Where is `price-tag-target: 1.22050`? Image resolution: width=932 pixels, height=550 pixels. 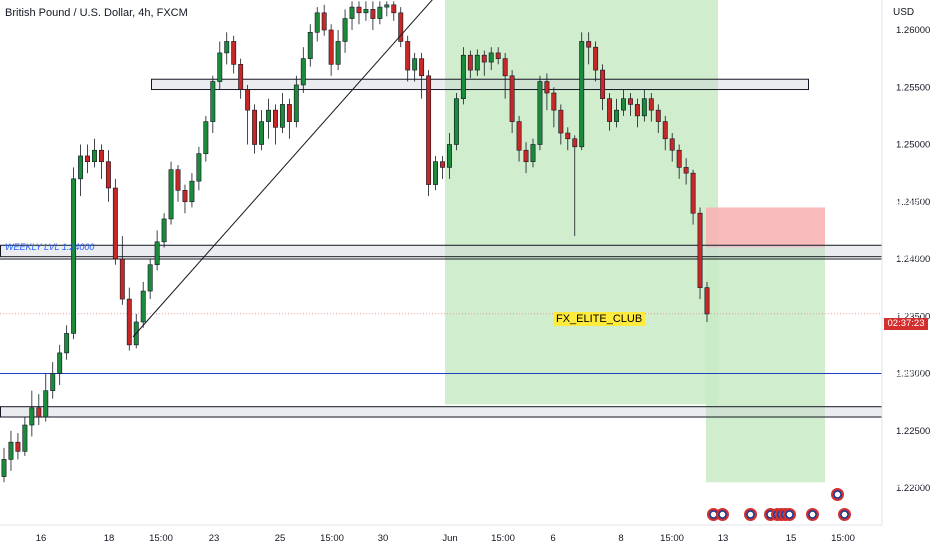
price-tag-target: 1.22050 is located at coordinates (906, 484).